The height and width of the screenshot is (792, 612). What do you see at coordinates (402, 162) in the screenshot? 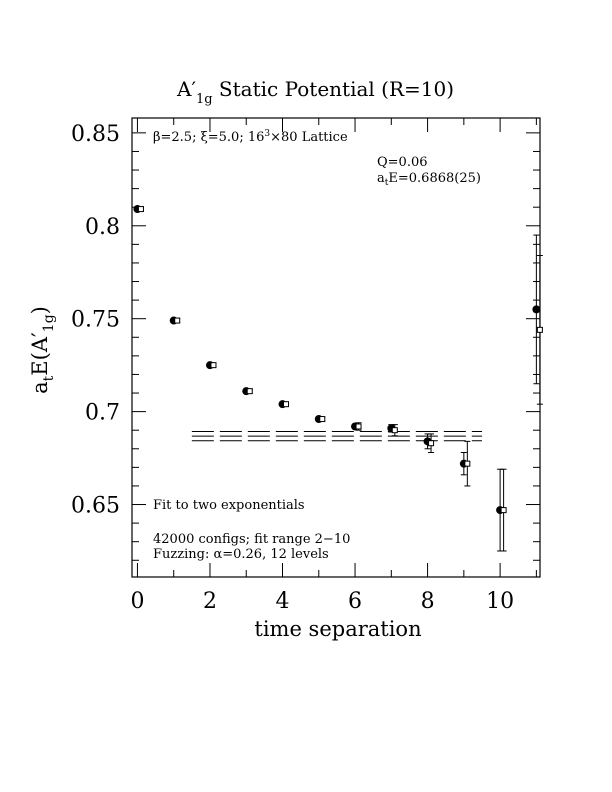
I see `q-value-annotation: Q=0.06` at bounding box center [402, 162].